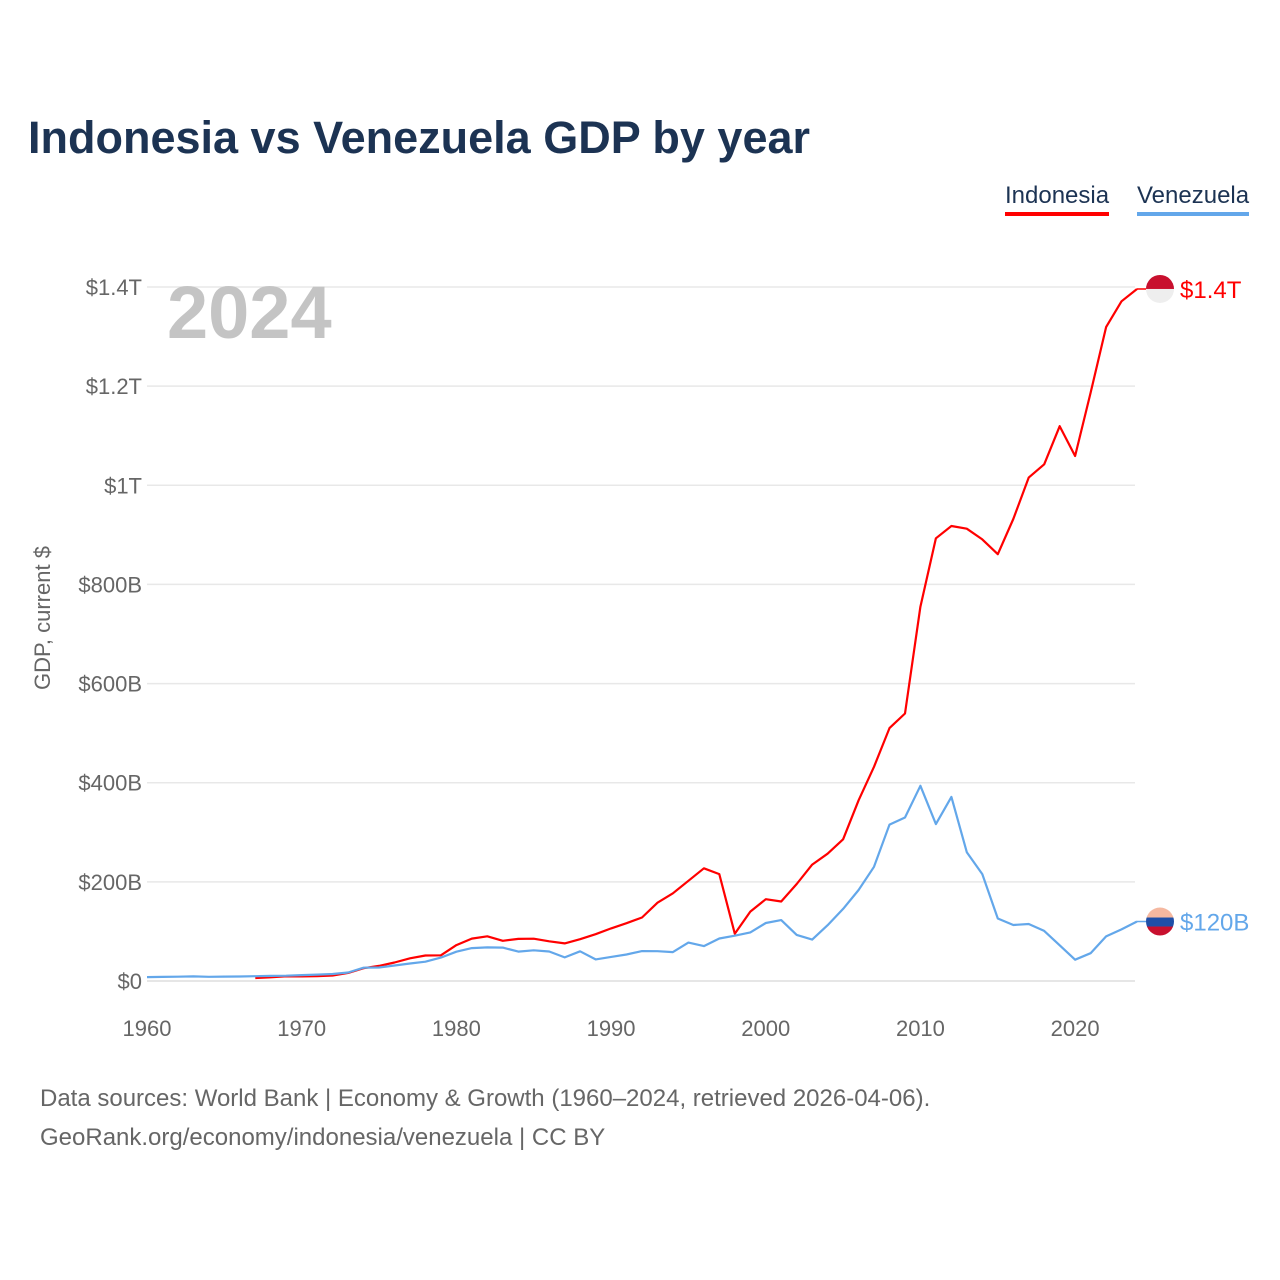  What do you see at coordinates (110, 882) in the screenshot?
I see `y-tick-label: $200B` at bounding box center [110, 882].